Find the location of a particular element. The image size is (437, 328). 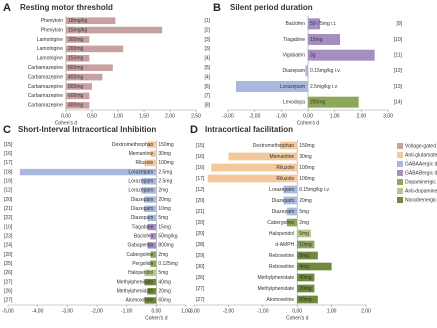

reference: [26] is located at coordinates (8, 273).